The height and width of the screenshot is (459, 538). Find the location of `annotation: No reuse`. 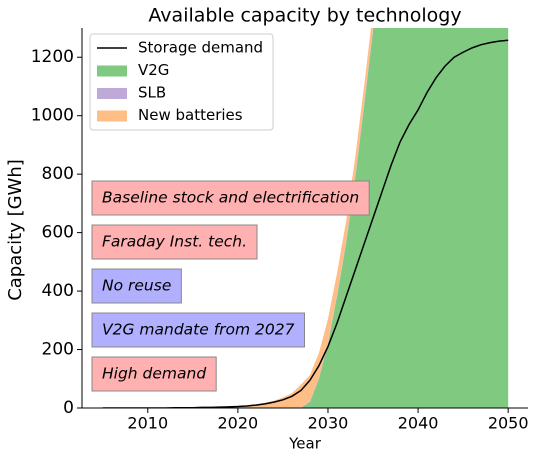

annotation: No reuse is located at coordinates (136, 286).